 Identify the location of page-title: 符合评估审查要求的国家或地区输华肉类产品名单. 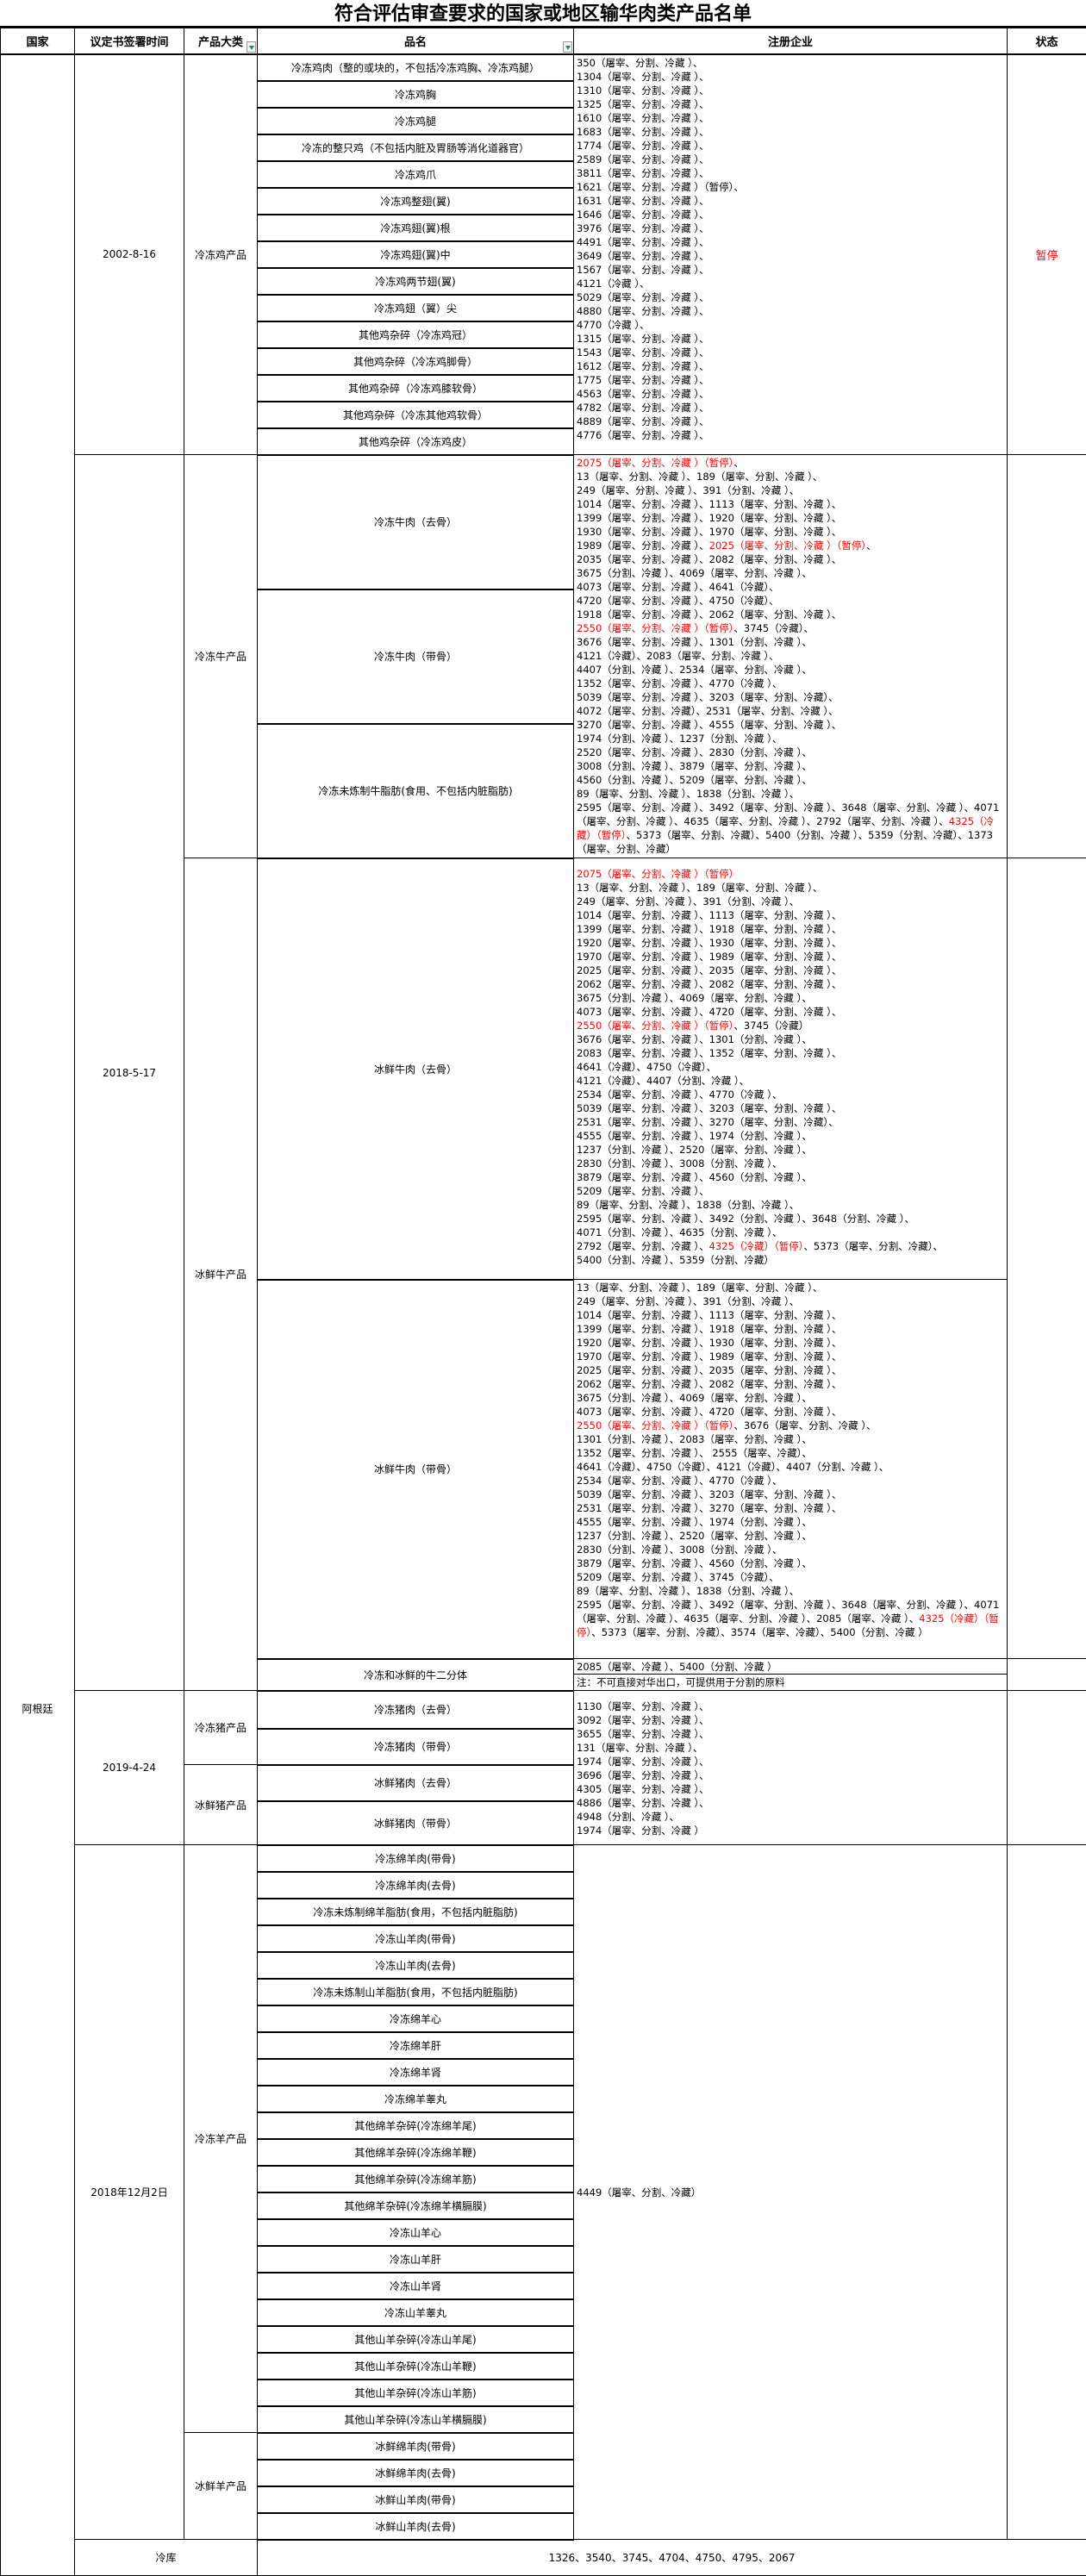
(543, 14).